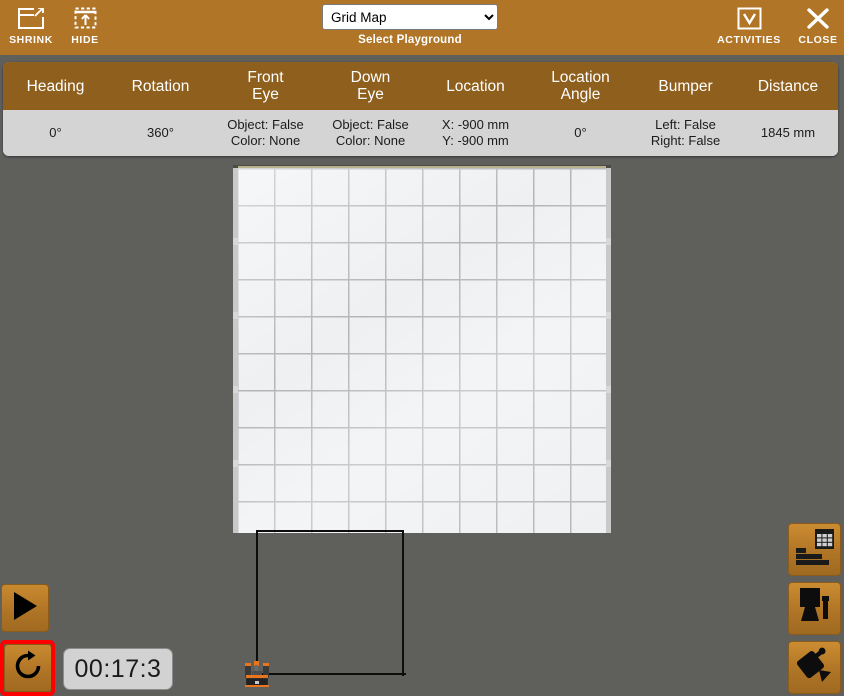 Image resolution: width=844 pixels, height=696 pixels. Describe the element at coordinates (749, 18) in the screenshot. I see `activities-checkbox-icon` at that location.